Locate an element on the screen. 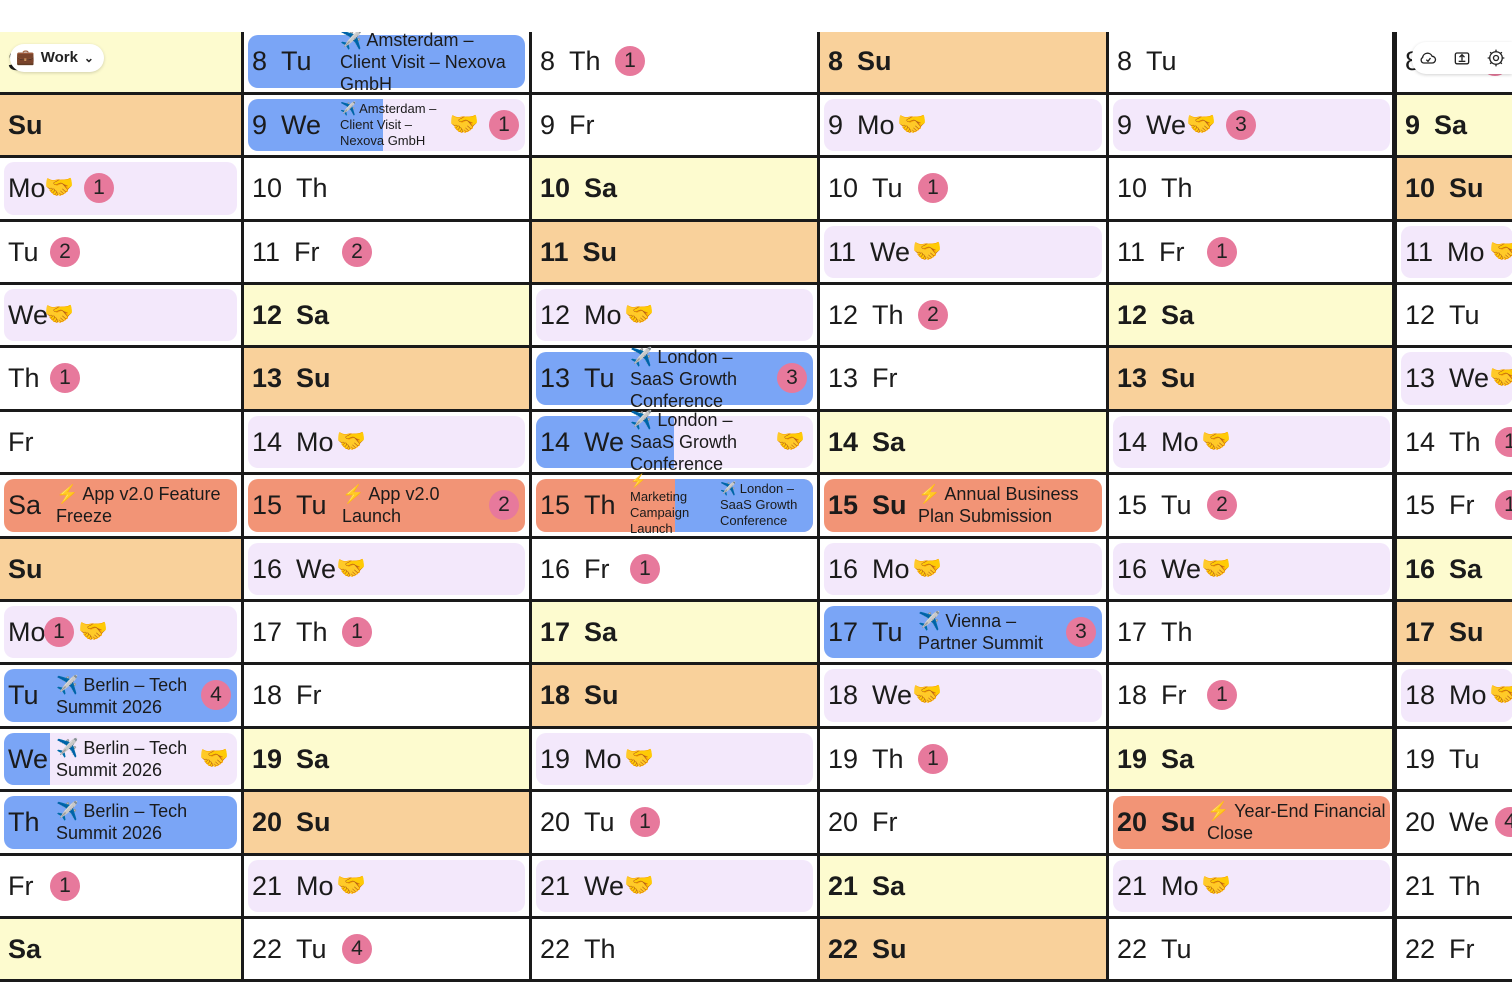 The image size is (1512, 982). event-title: ⚡ App v2.0 Launch is located at coordinates (409, 505).